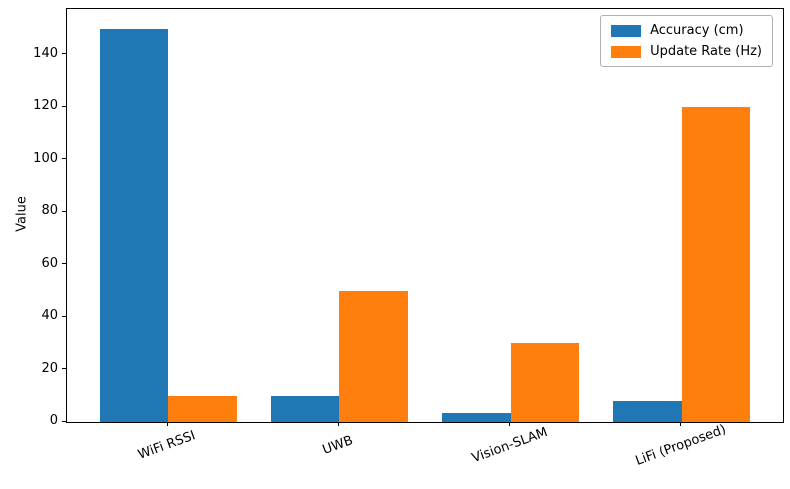 This screenshot has height=489, width=790. I want to click on y-tick-label: 140, so click(45, 53).